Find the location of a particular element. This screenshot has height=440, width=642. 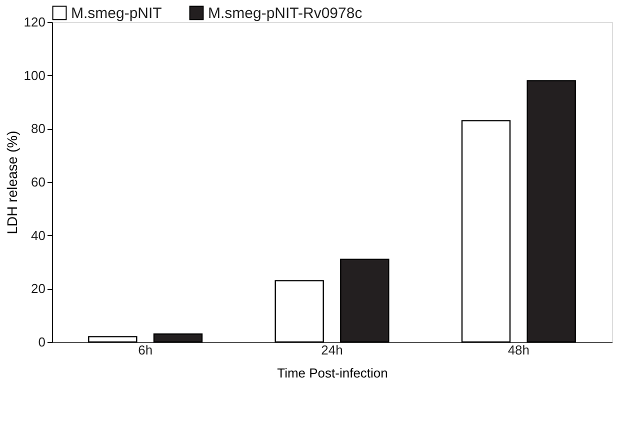

x-tick-label: 48h is located at coordinates (519, 350).